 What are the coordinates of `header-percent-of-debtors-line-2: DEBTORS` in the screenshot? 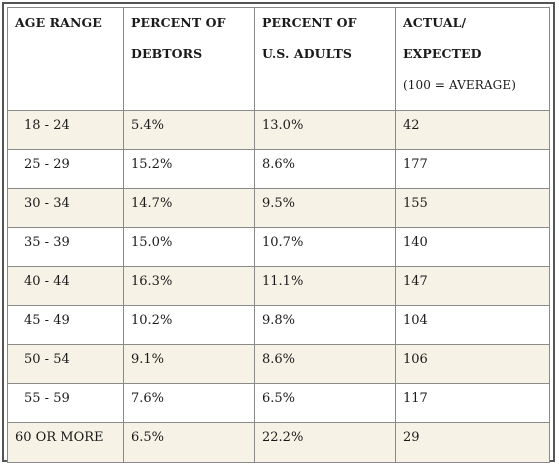 It's located at (167, 53).